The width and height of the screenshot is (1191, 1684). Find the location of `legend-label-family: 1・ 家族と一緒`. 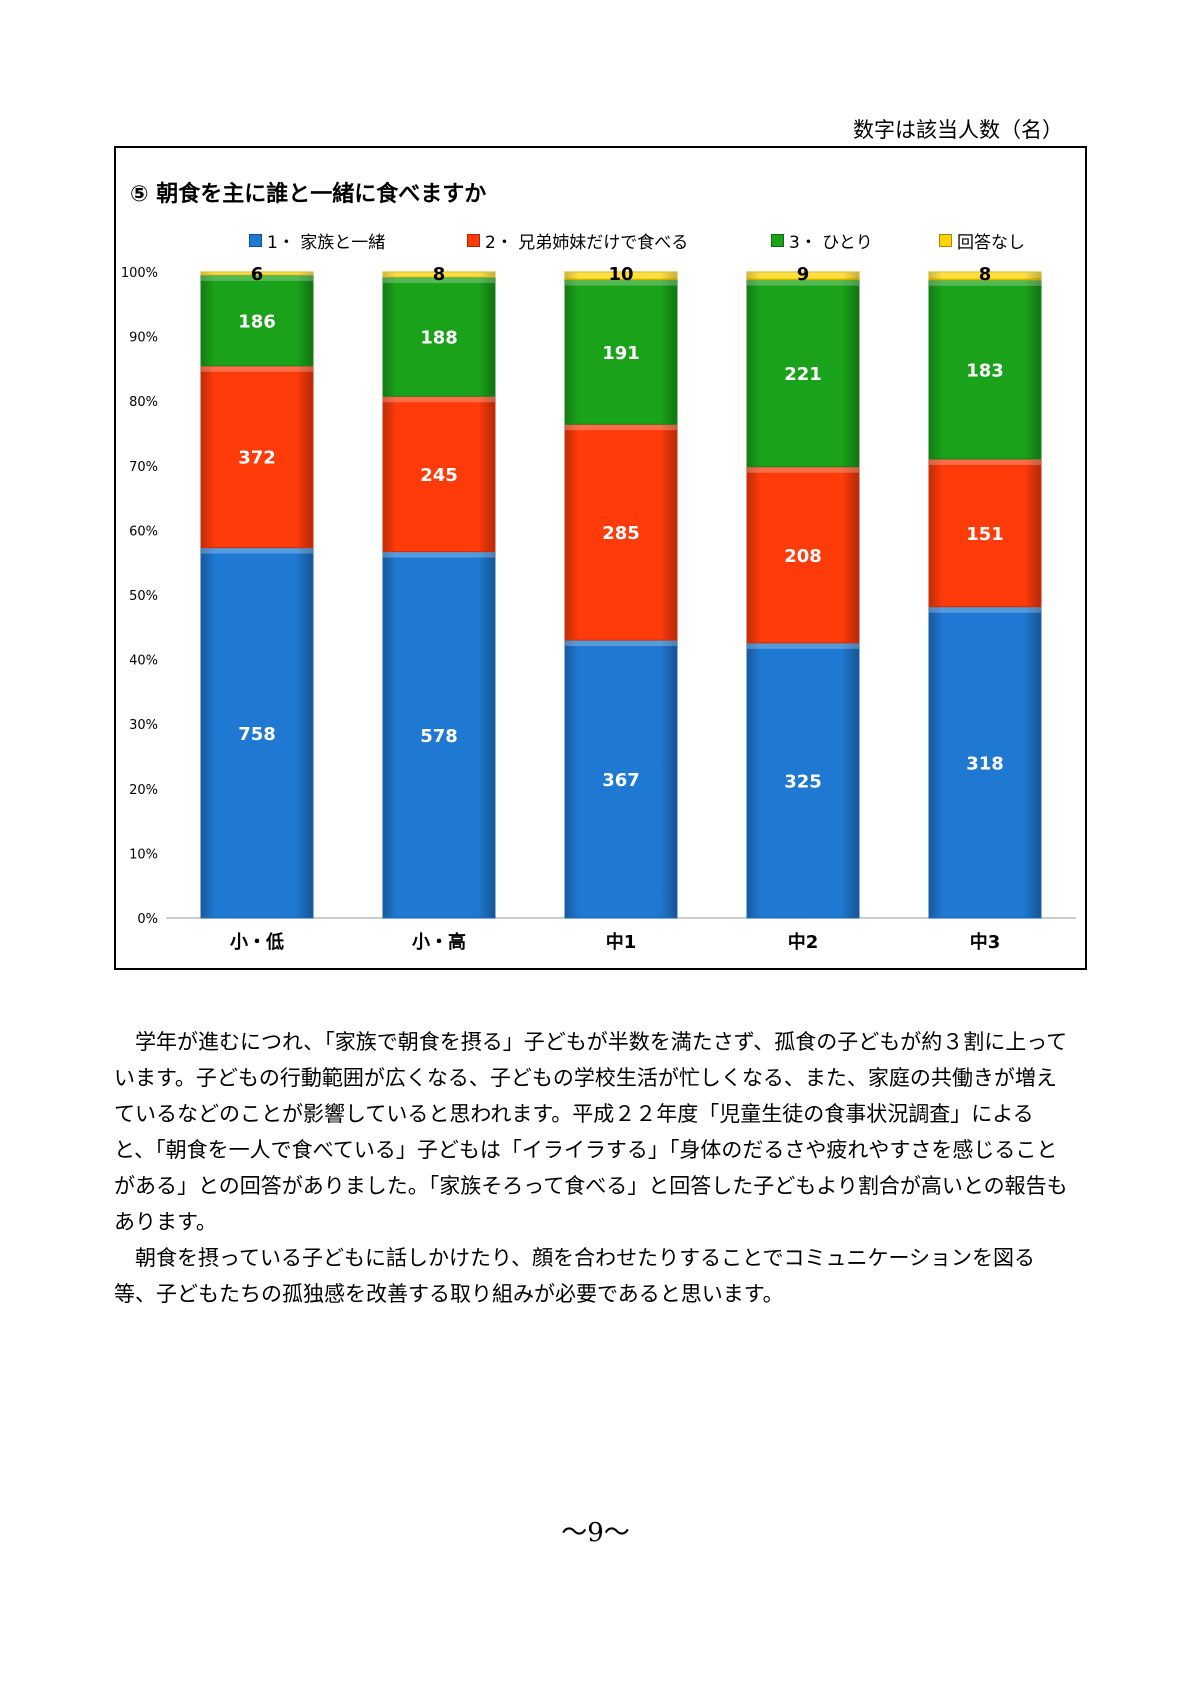

legend-label-family: 1・ 家族と一緒 is located at coordinates (326, 243).